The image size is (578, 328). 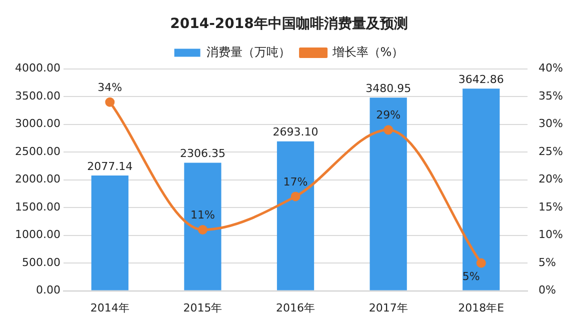 What do you see at coordinates (203, 153) in the screenshot?
I see `data-label: 2306.35` at bounding box center [203, 153].